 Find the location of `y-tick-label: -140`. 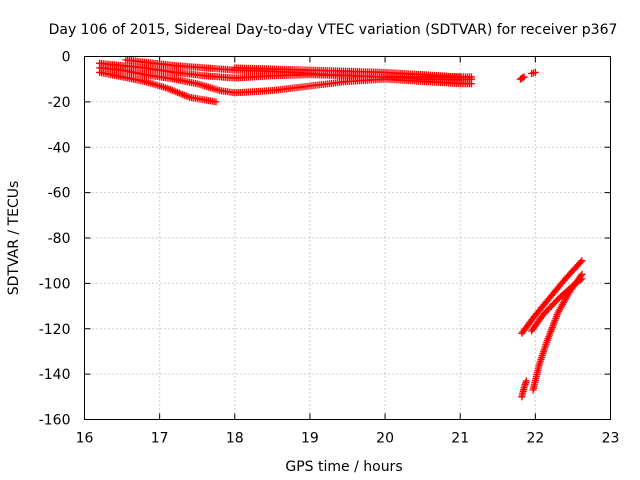

y-tick-label: -140 is located at coordinates (55, 375).